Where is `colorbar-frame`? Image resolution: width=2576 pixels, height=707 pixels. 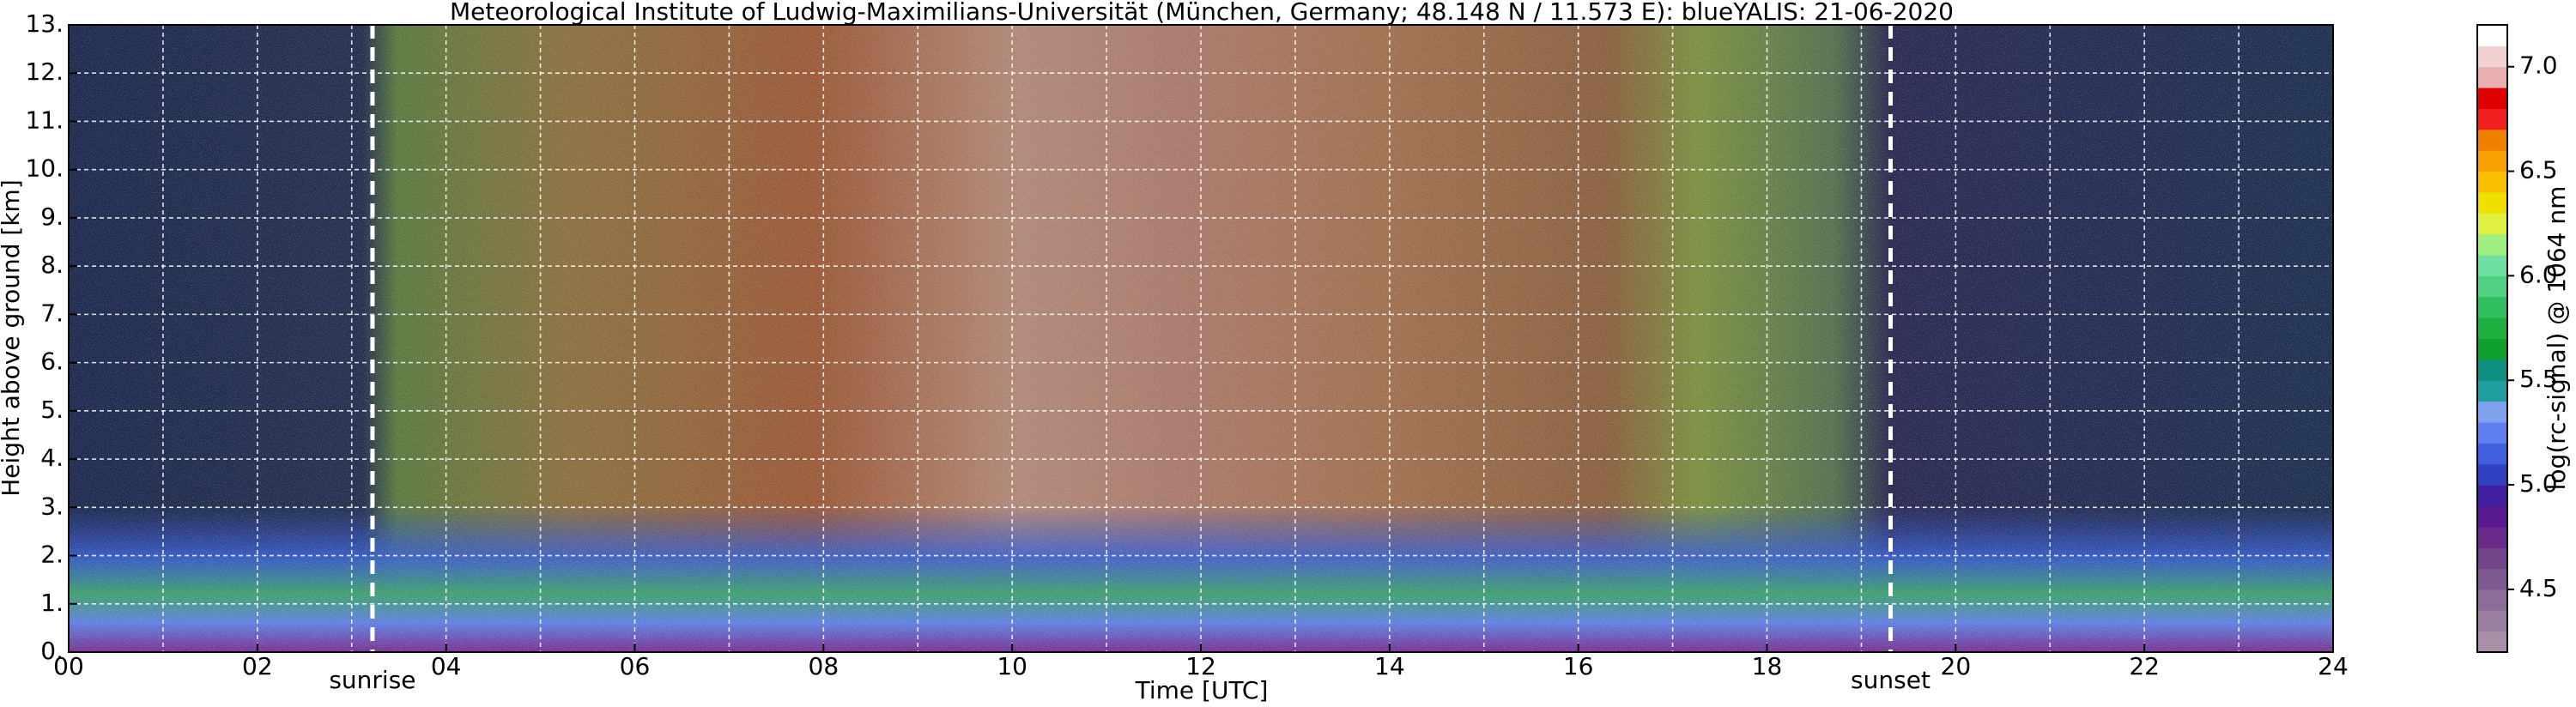
colorbar-frame is located at coordinates (2492, 338).